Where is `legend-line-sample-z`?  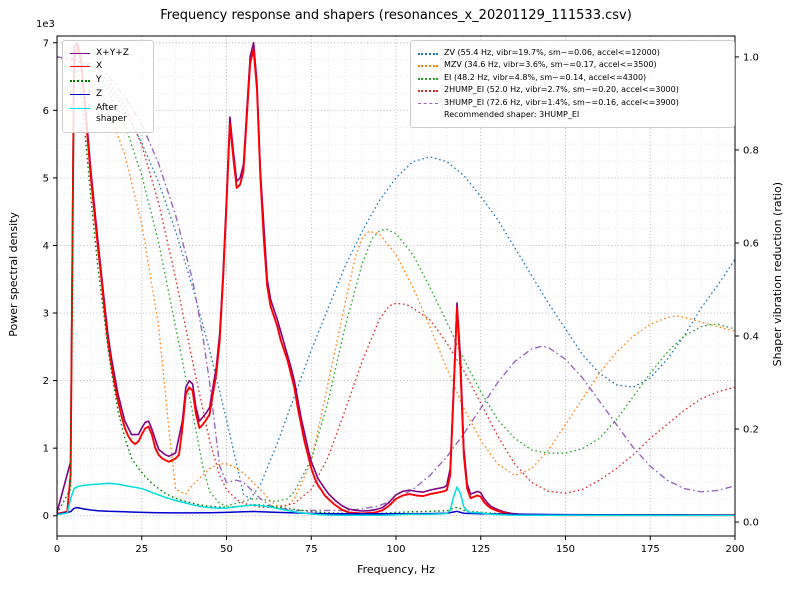
legend-line-sample-z is located at coordinates (80, 94).